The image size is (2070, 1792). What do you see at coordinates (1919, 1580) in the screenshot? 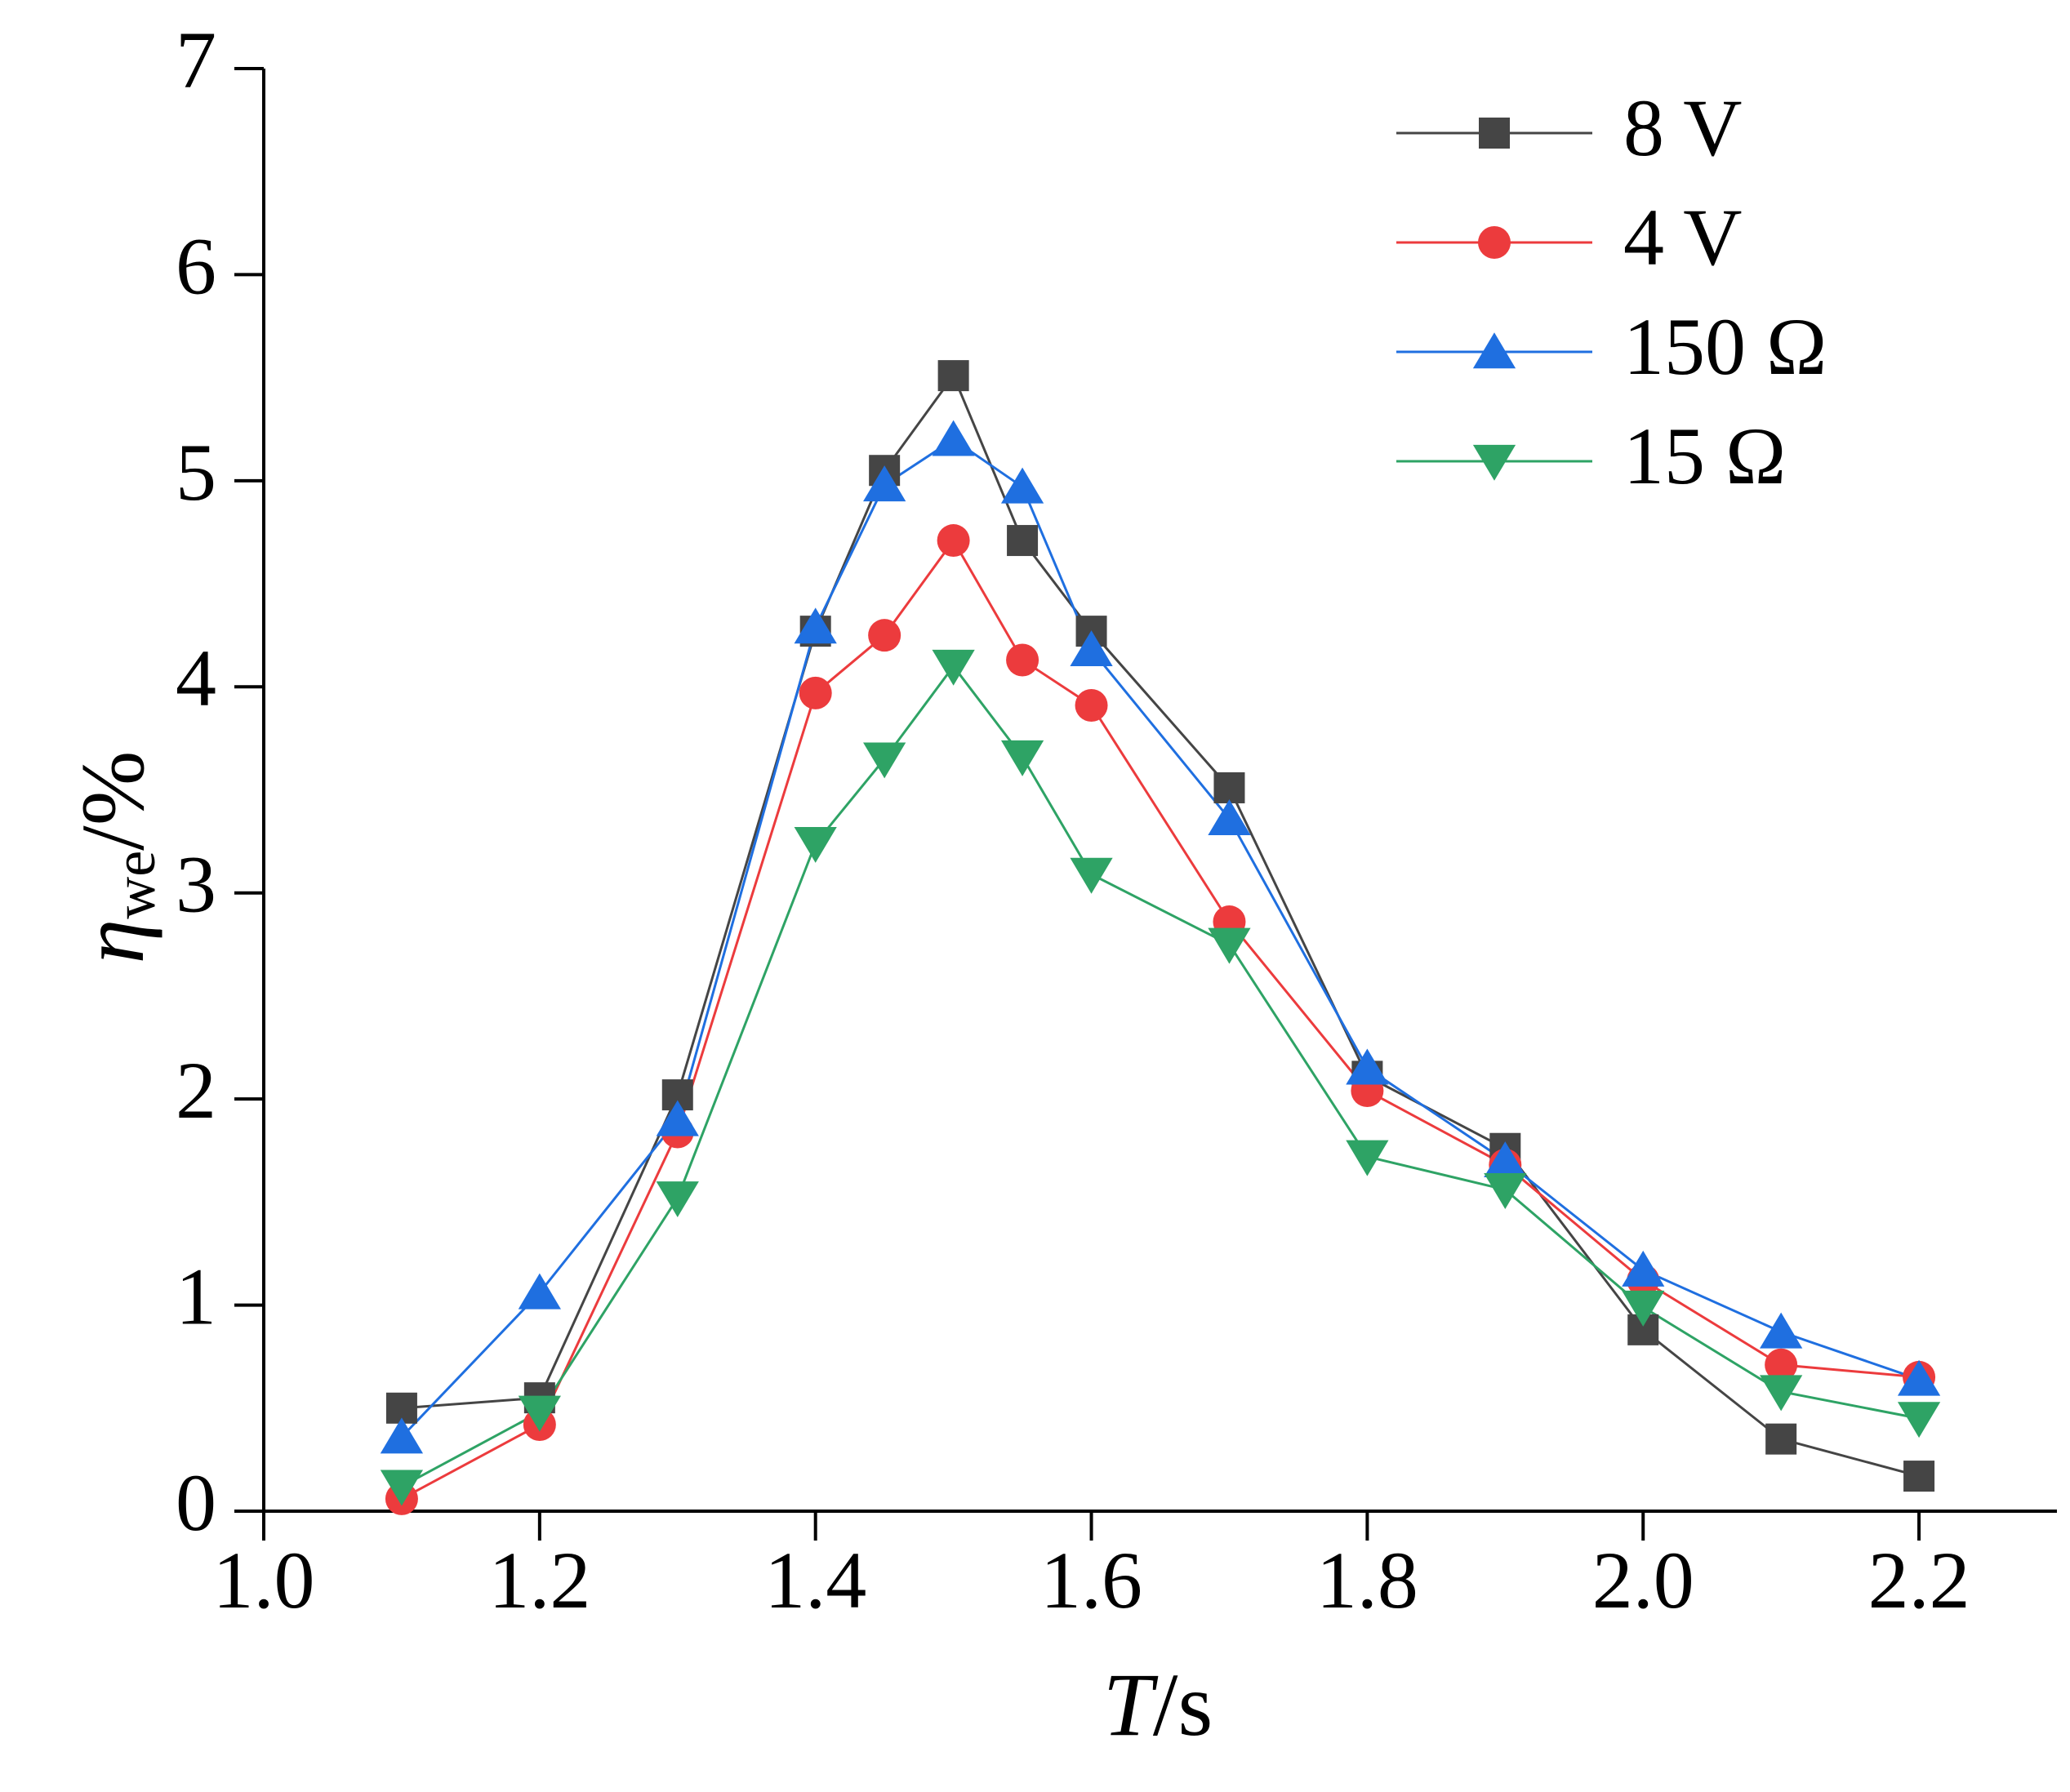
I see `x-tick-label: 2.2` at bounding box center [1919, 1580].